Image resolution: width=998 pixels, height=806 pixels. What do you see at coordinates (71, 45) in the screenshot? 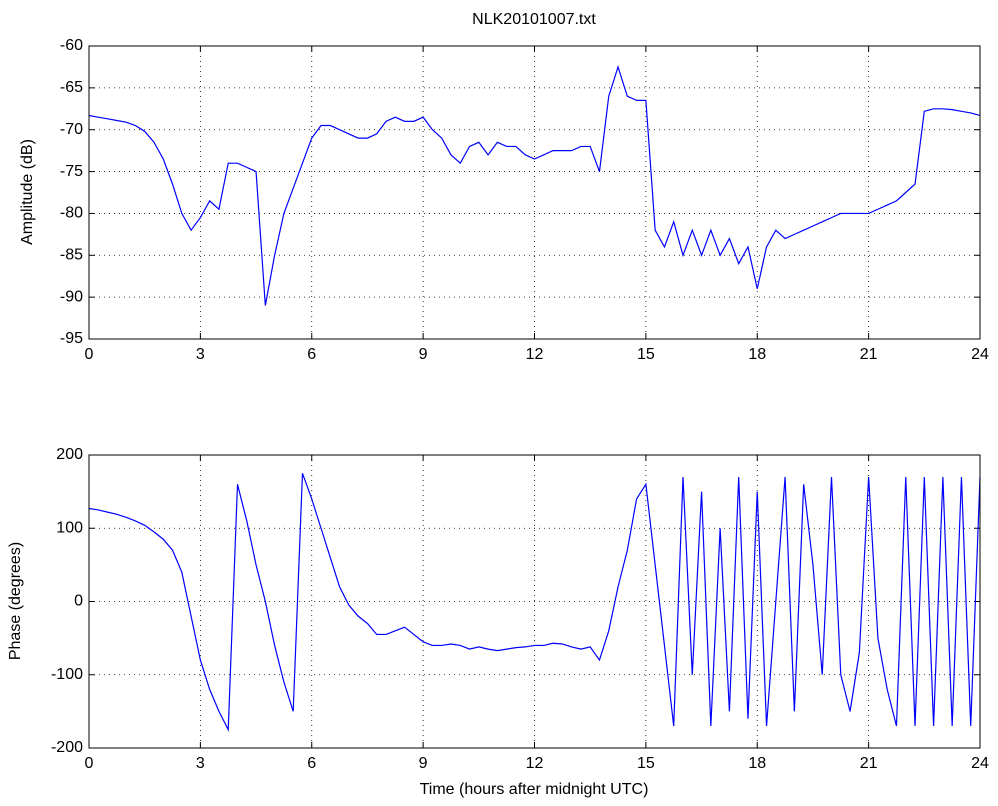
I see `y-tick-label: -60` at bounding box center [71, 45].